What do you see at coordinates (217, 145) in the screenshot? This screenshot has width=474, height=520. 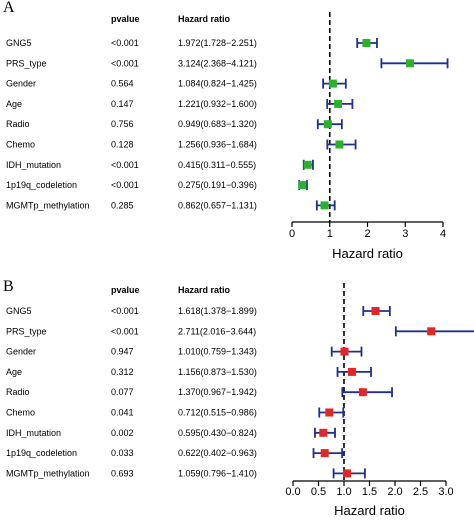 I see `hazard-ratio-value: 1.256(0.936−1.684)` at bounding box center [217, 145].